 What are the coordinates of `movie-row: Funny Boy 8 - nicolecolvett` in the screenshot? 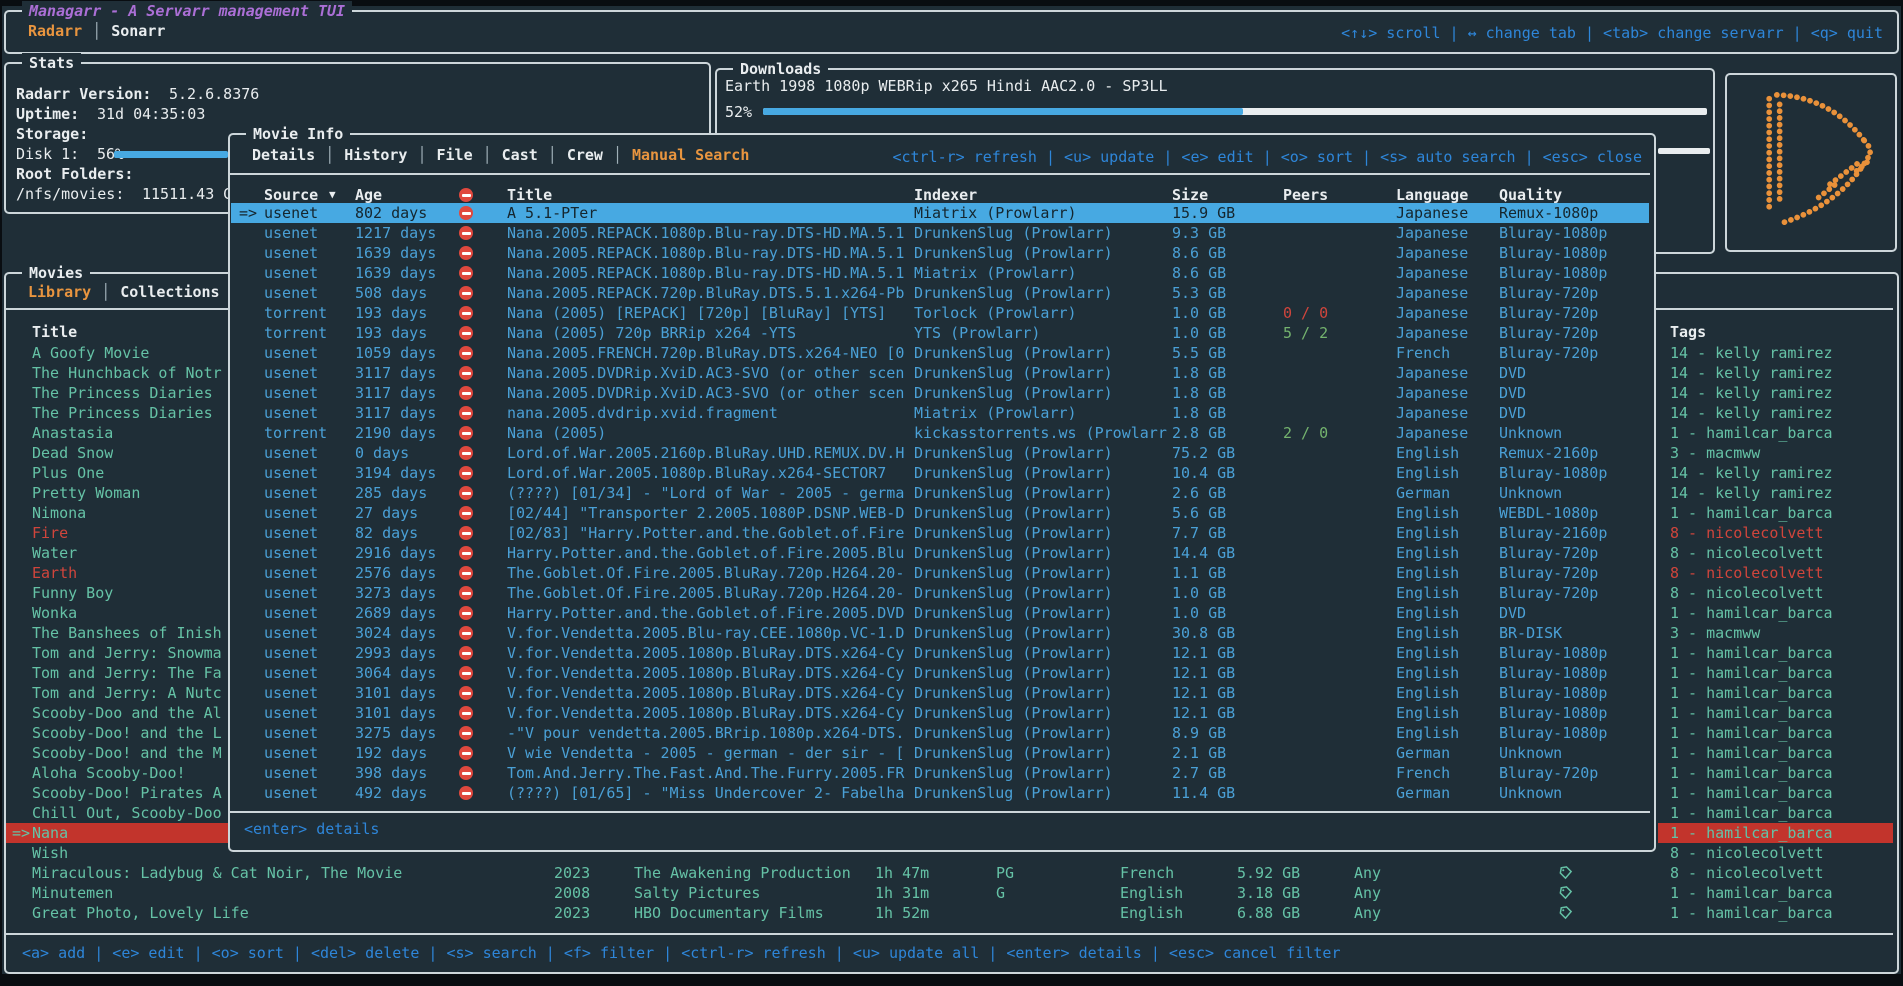 It's located at (949, 593).